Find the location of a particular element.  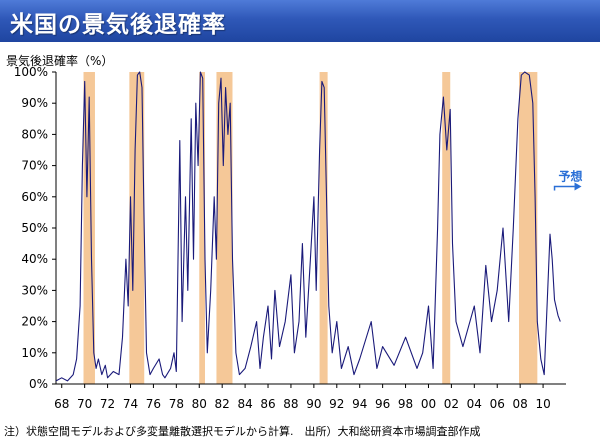

y-tick-label: 20% is located at coordinates (34, 322).